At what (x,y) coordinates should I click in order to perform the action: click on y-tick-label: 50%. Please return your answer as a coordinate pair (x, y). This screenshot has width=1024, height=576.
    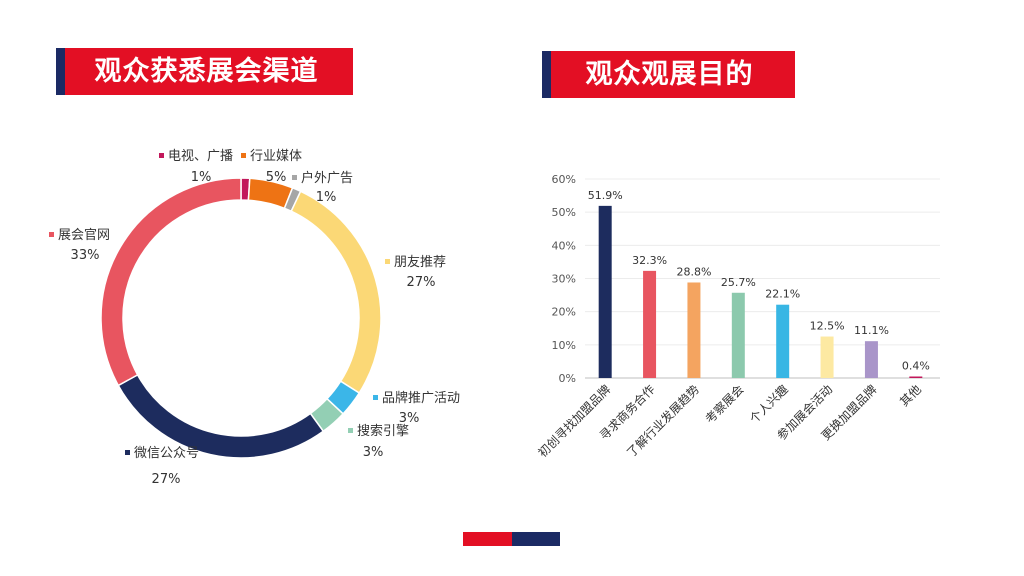
    Looking at the image, I should click on (564, 212).